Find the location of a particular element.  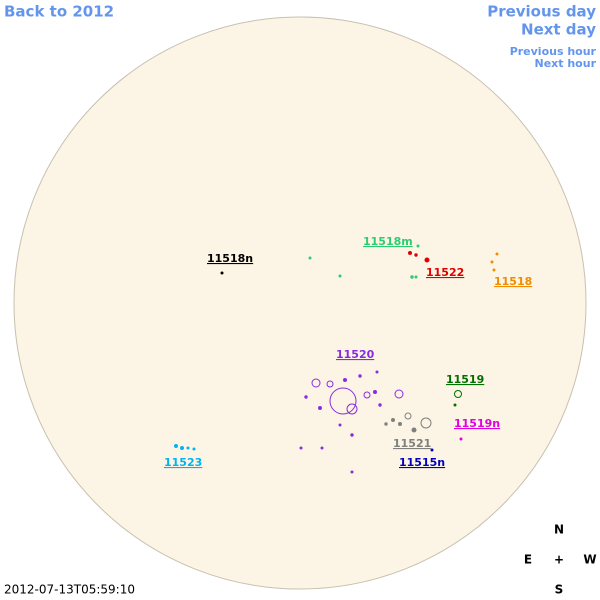

compass-center: + is located at coordinates (559, 560).